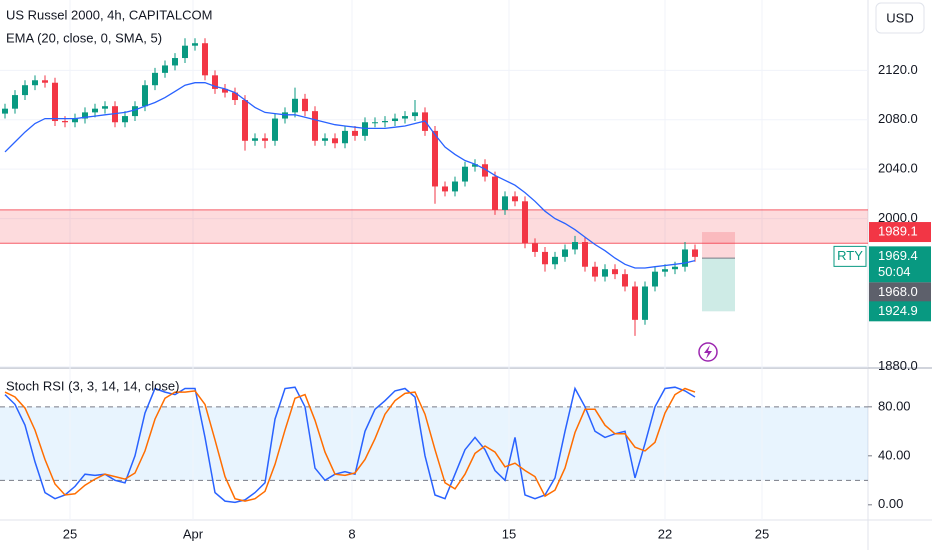  I want to click on stoch-tick-label: 80.00, so click(894, 405).